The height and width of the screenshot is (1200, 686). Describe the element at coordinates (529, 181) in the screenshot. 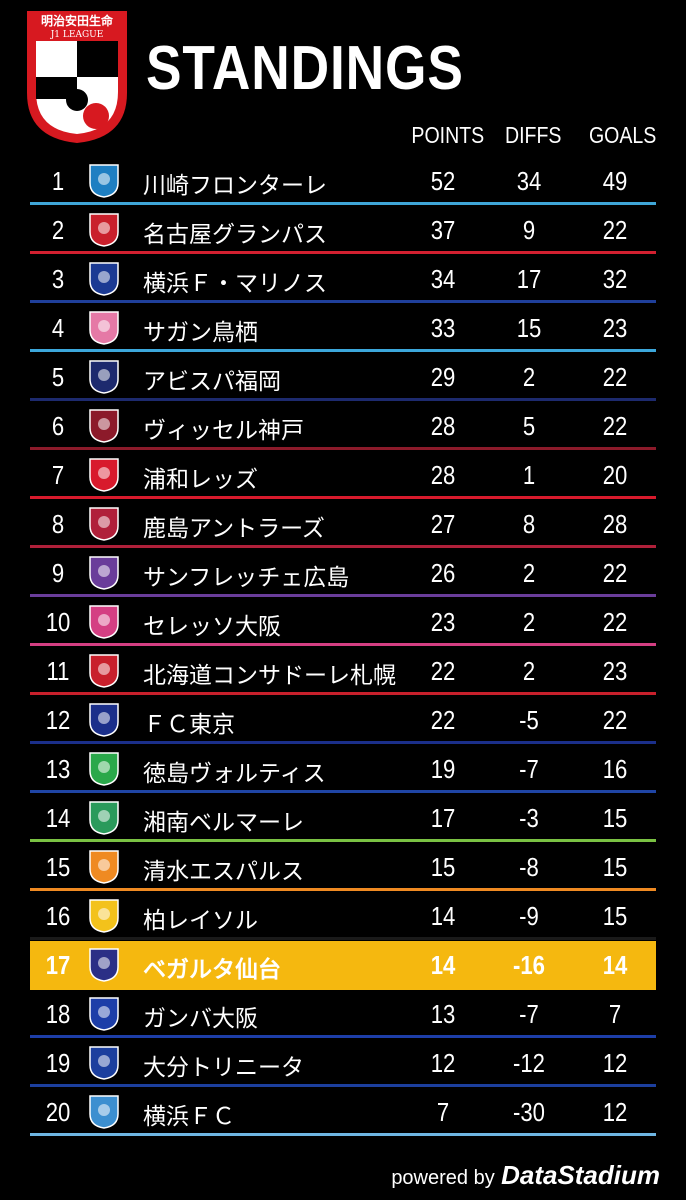

I see `diffs-cell: 34` at that location.